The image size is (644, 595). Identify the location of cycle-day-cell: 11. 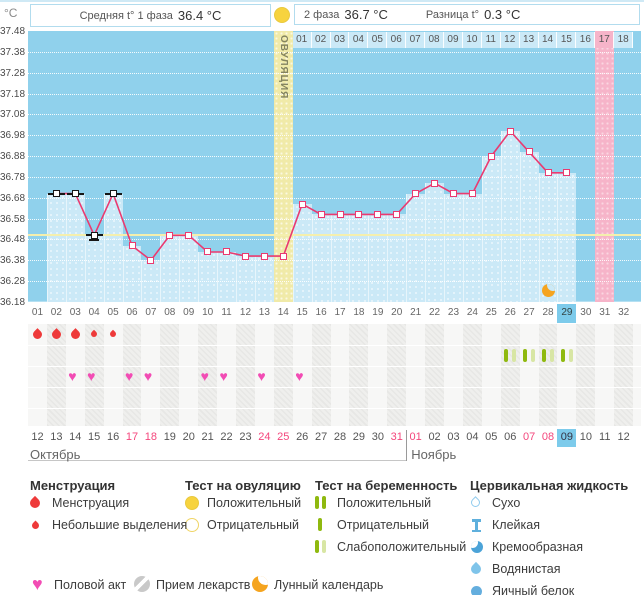
(226, 312).